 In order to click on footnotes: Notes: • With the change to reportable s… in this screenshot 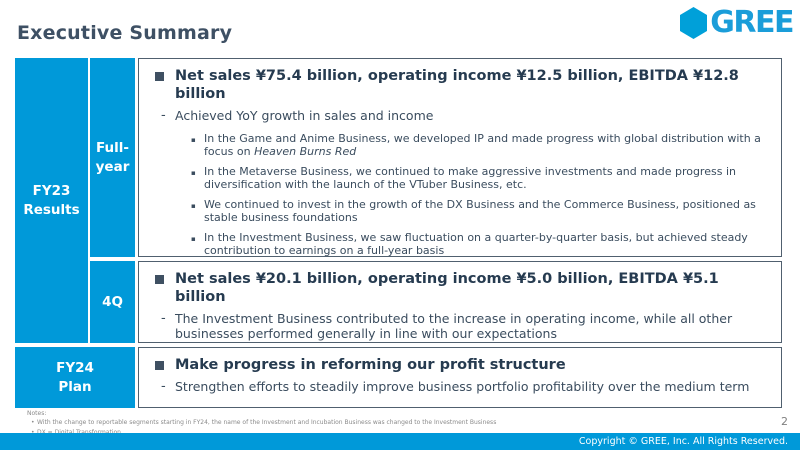, I will do `click(261, 423)`.